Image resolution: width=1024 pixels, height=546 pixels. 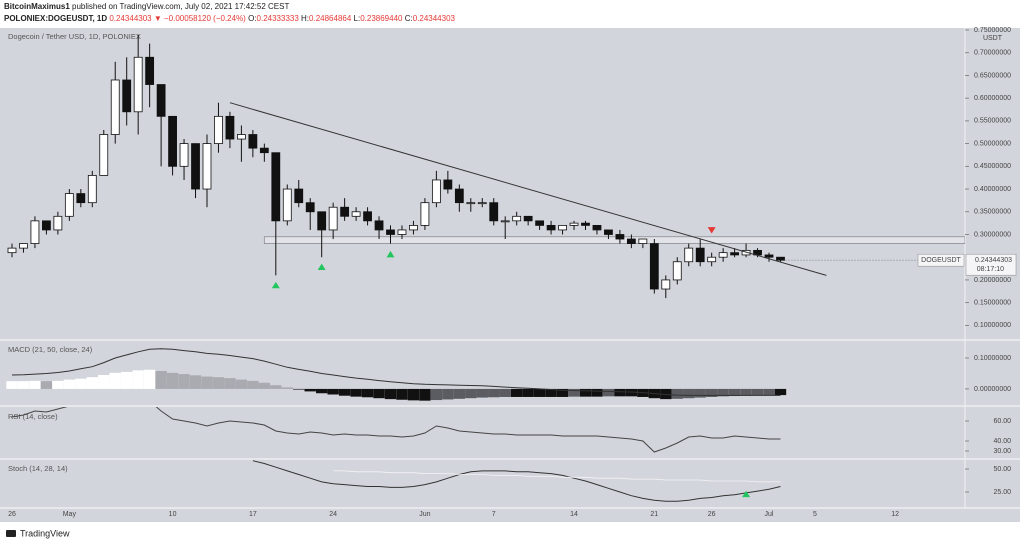 I want to click on symbol-tag, so click(x=941, y=260).